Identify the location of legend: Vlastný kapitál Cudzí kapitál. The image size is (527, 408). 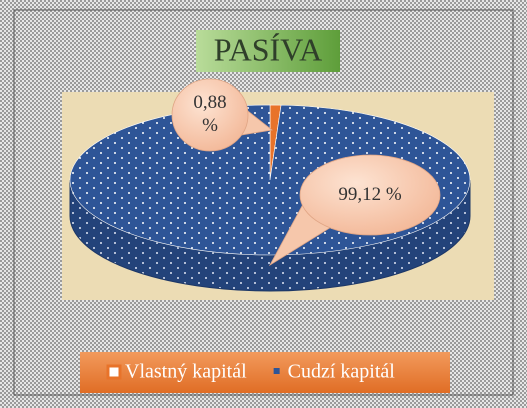
(251, 372).